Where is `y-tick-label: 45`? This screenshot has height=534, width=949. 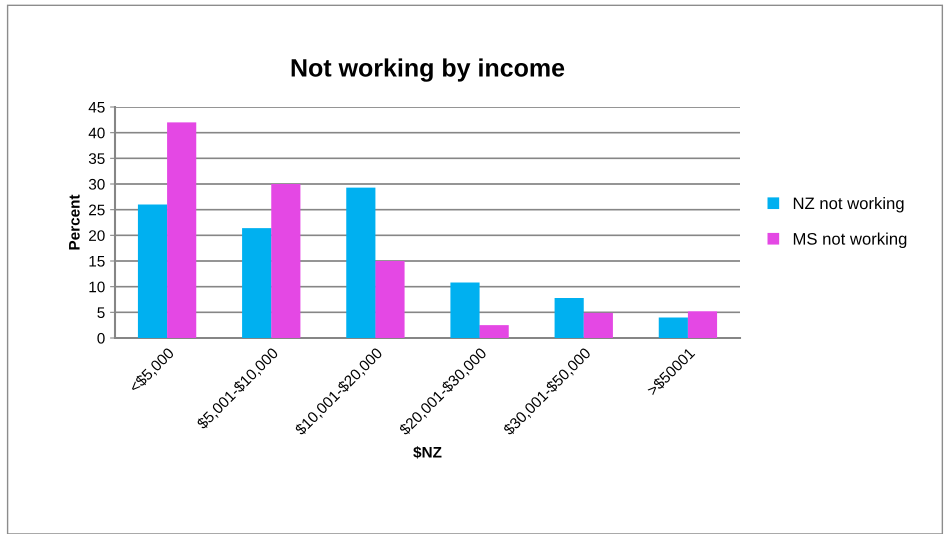
y-tick-label: 45 is located at coordinates (96, 107).